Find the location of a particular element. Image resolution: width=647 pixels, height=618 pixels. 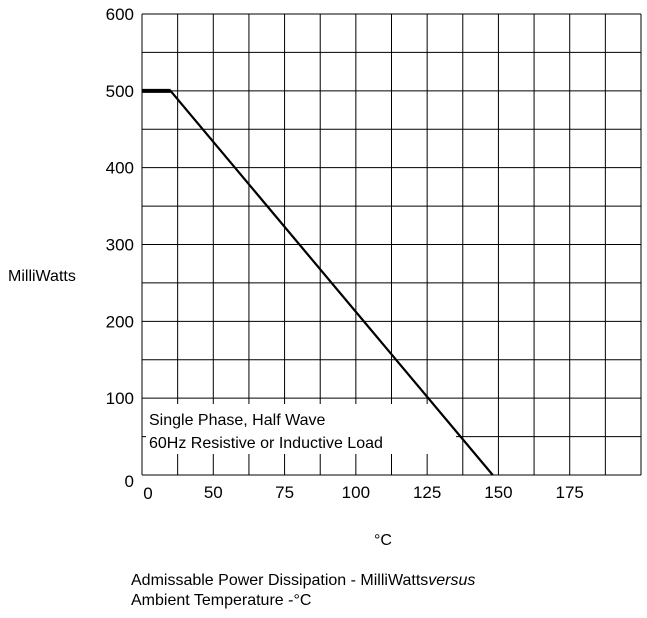

x-tick-label: 150 is located at coordinates (498, 492).